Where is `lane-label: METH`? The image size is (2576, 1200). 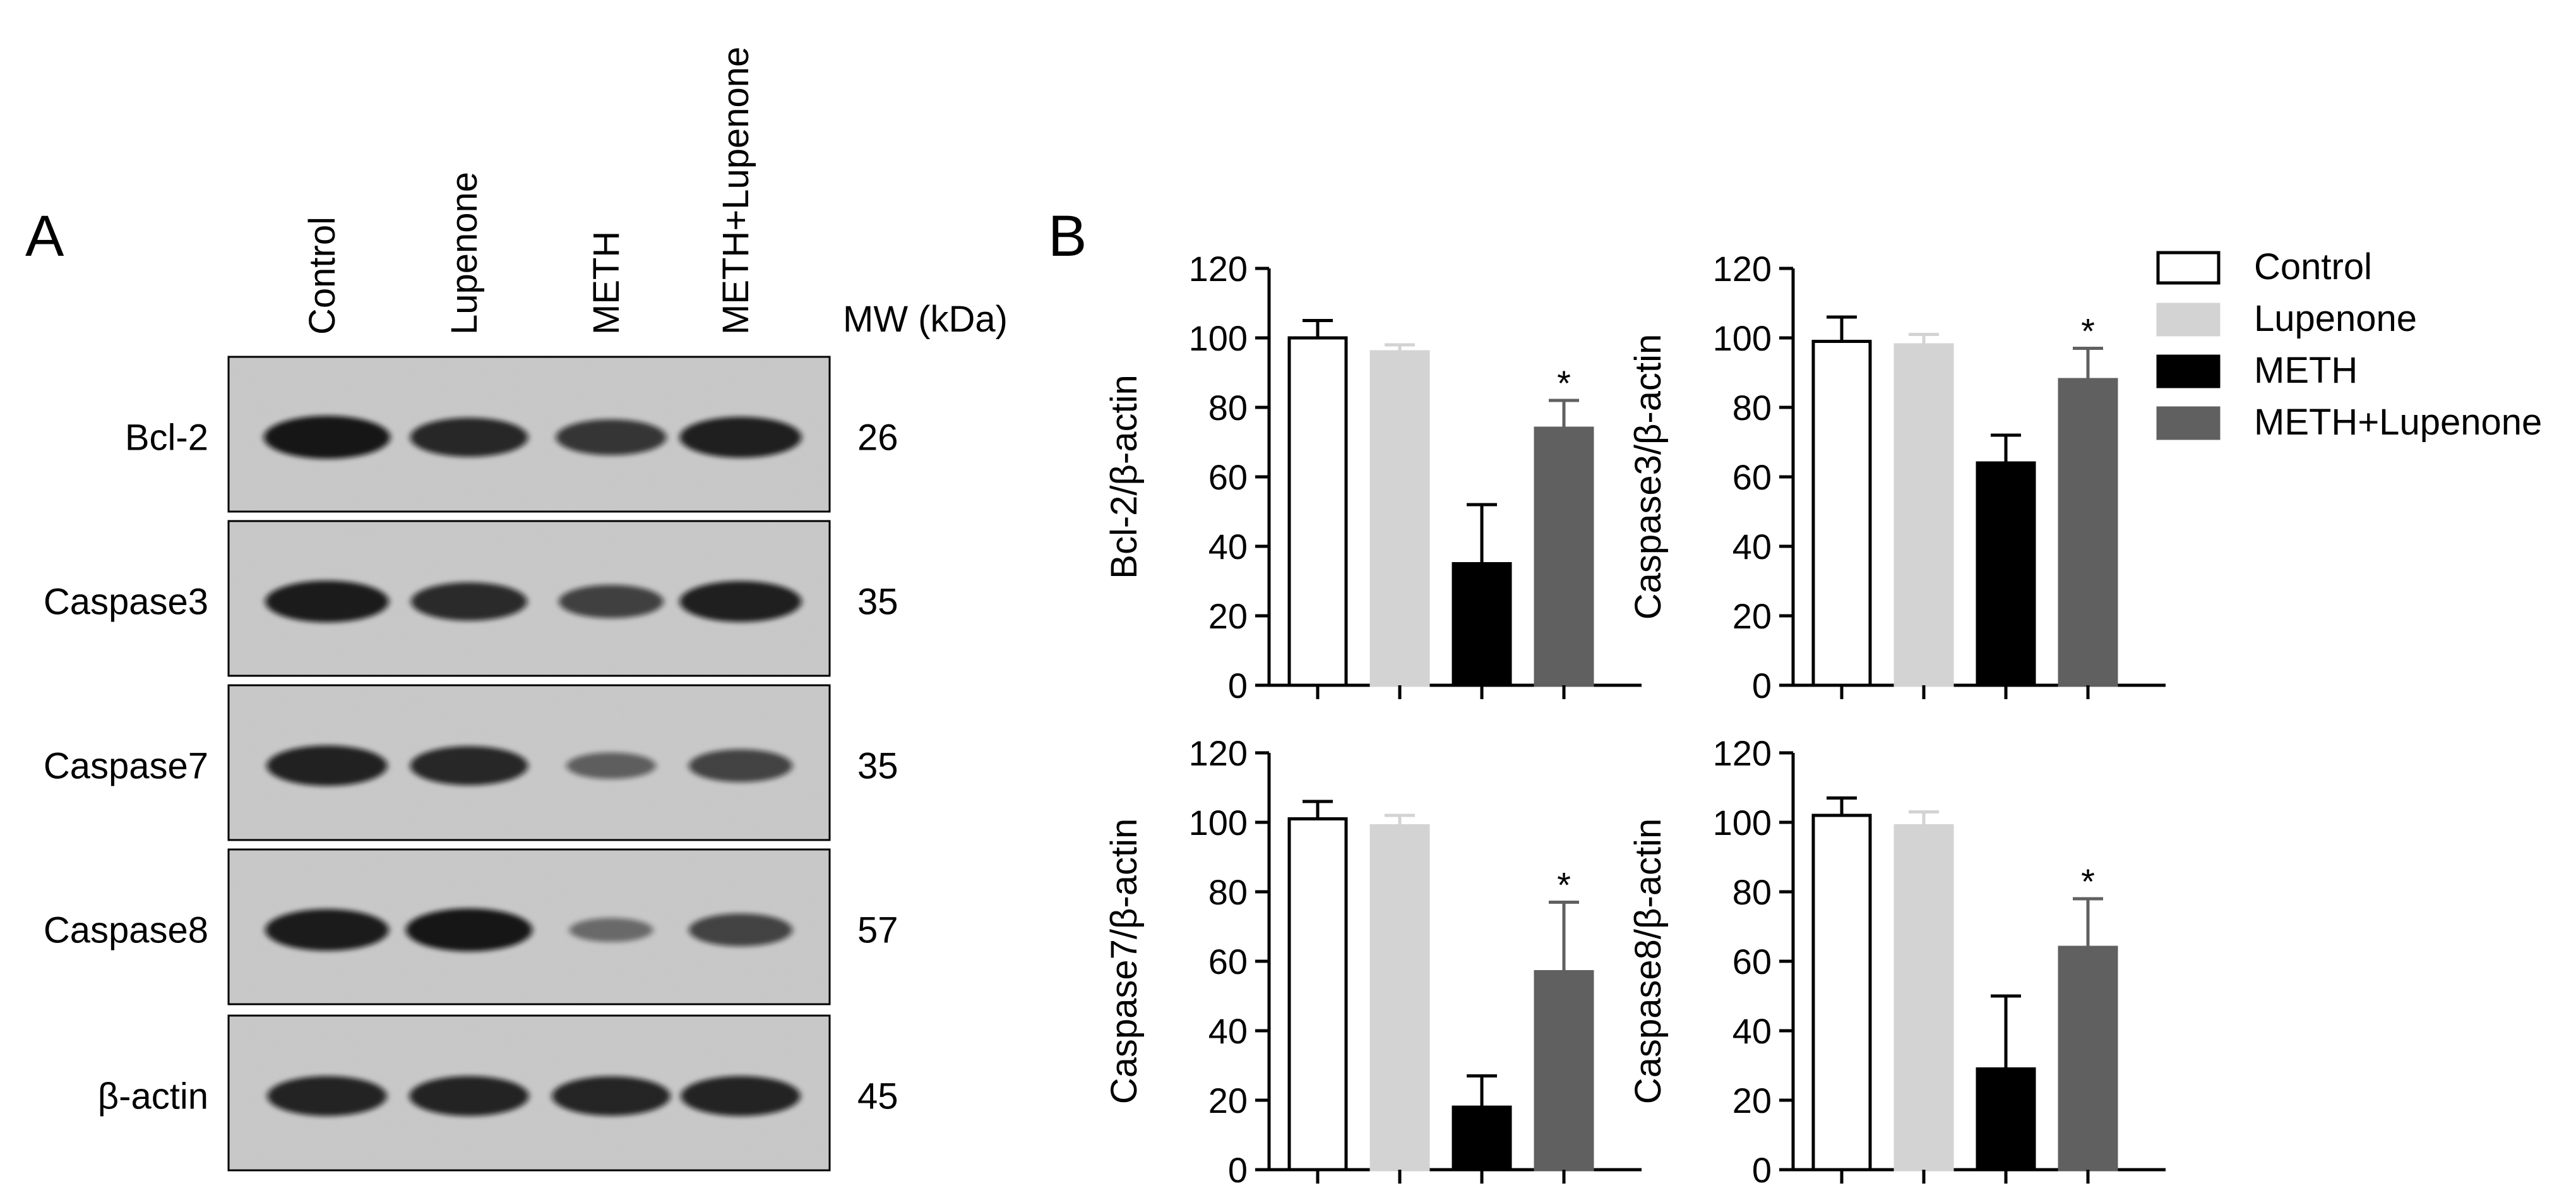
lane-label: METH is located at coordinates (606, 283).